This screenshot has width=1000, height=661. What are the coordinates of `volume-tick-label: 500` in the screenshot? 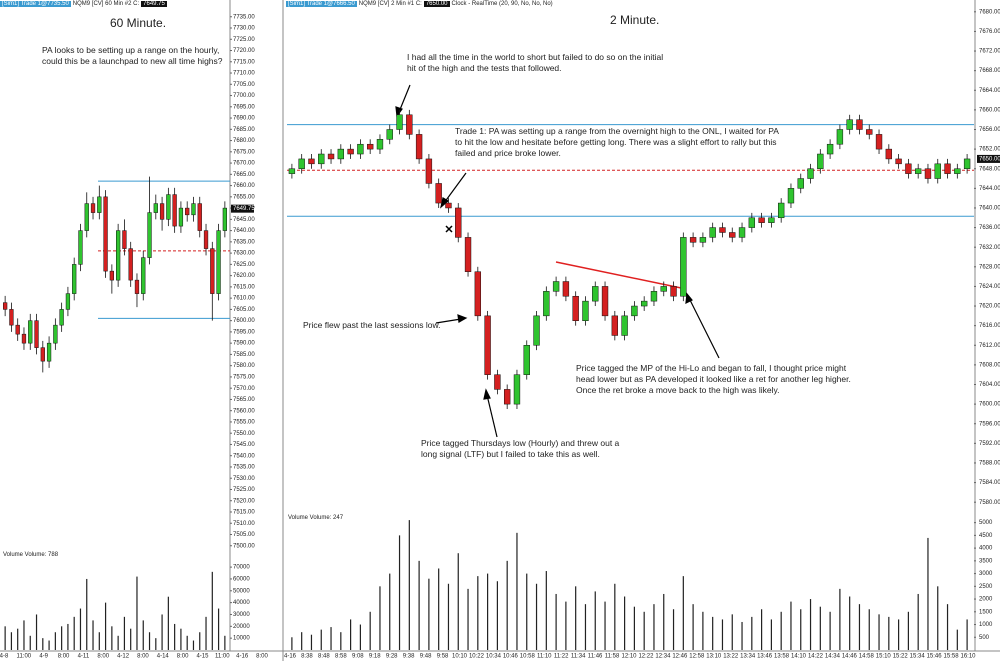 It's located at (984, 638).